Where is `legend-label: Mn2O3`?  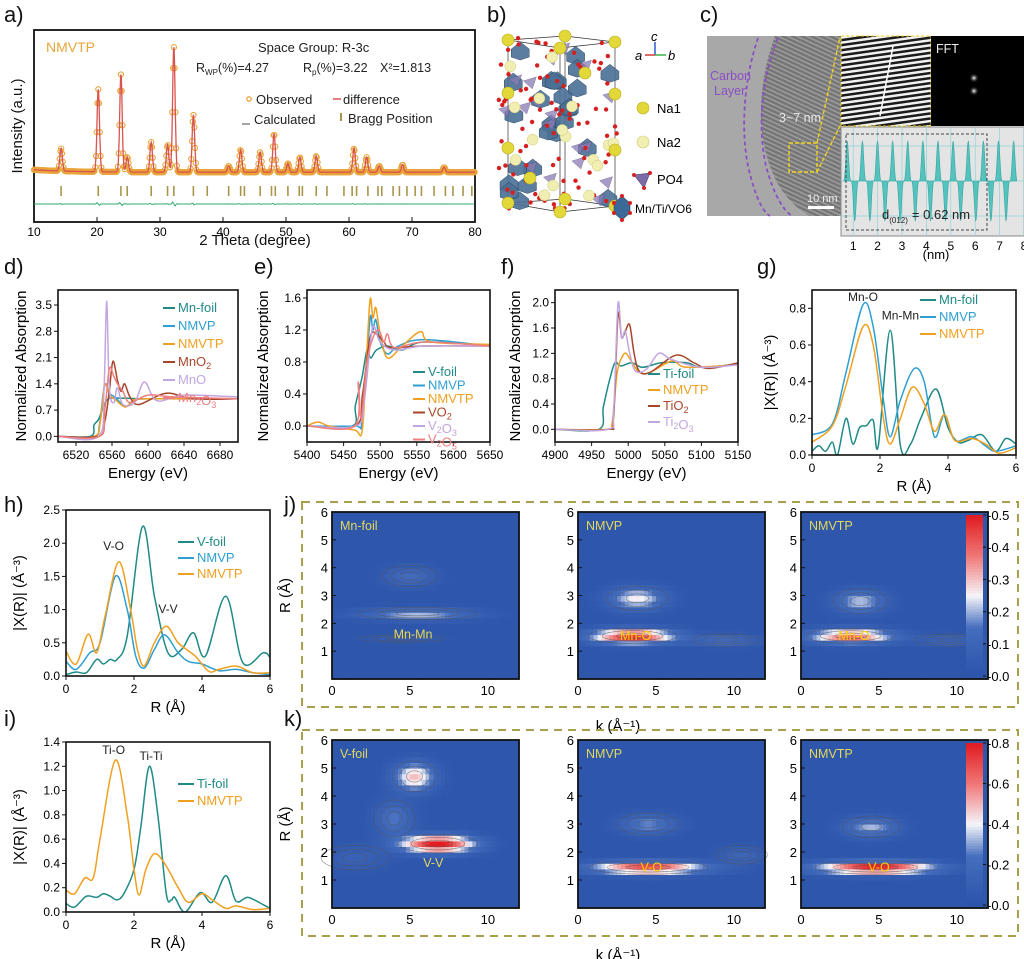 legend-label: Mn2O3 is located at coordinates (197, 400).